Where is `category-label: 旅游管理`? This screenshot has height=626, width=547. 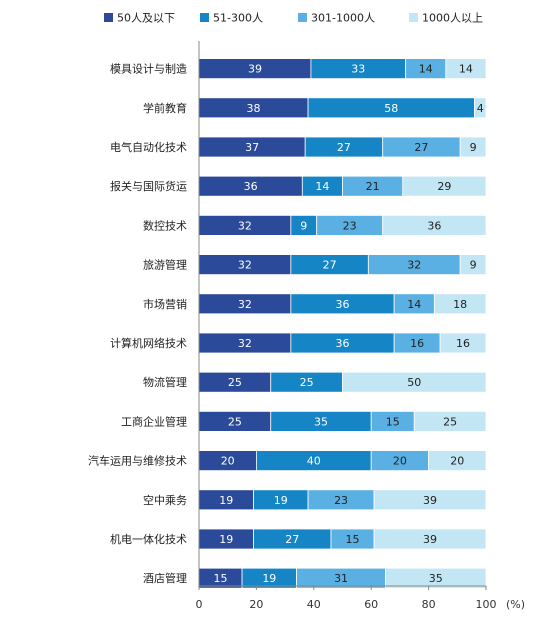
category-label: 旅游管理 is located at coordinates (165, 265).